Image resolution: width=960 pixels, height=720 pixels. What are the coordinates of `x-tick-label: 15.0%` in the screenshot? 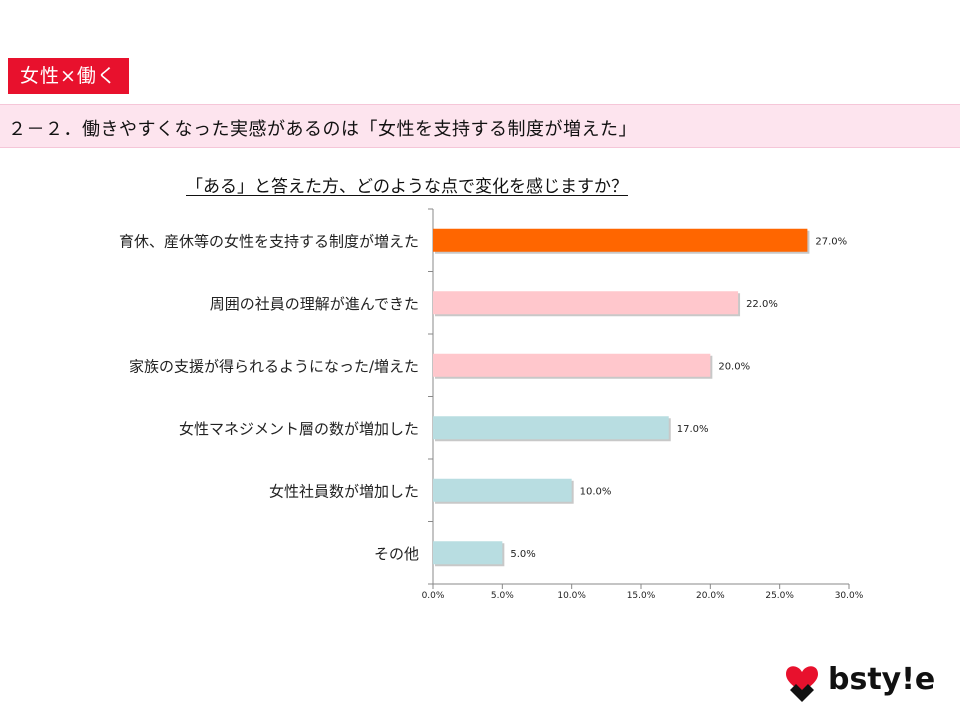 It's located at (641, 596).